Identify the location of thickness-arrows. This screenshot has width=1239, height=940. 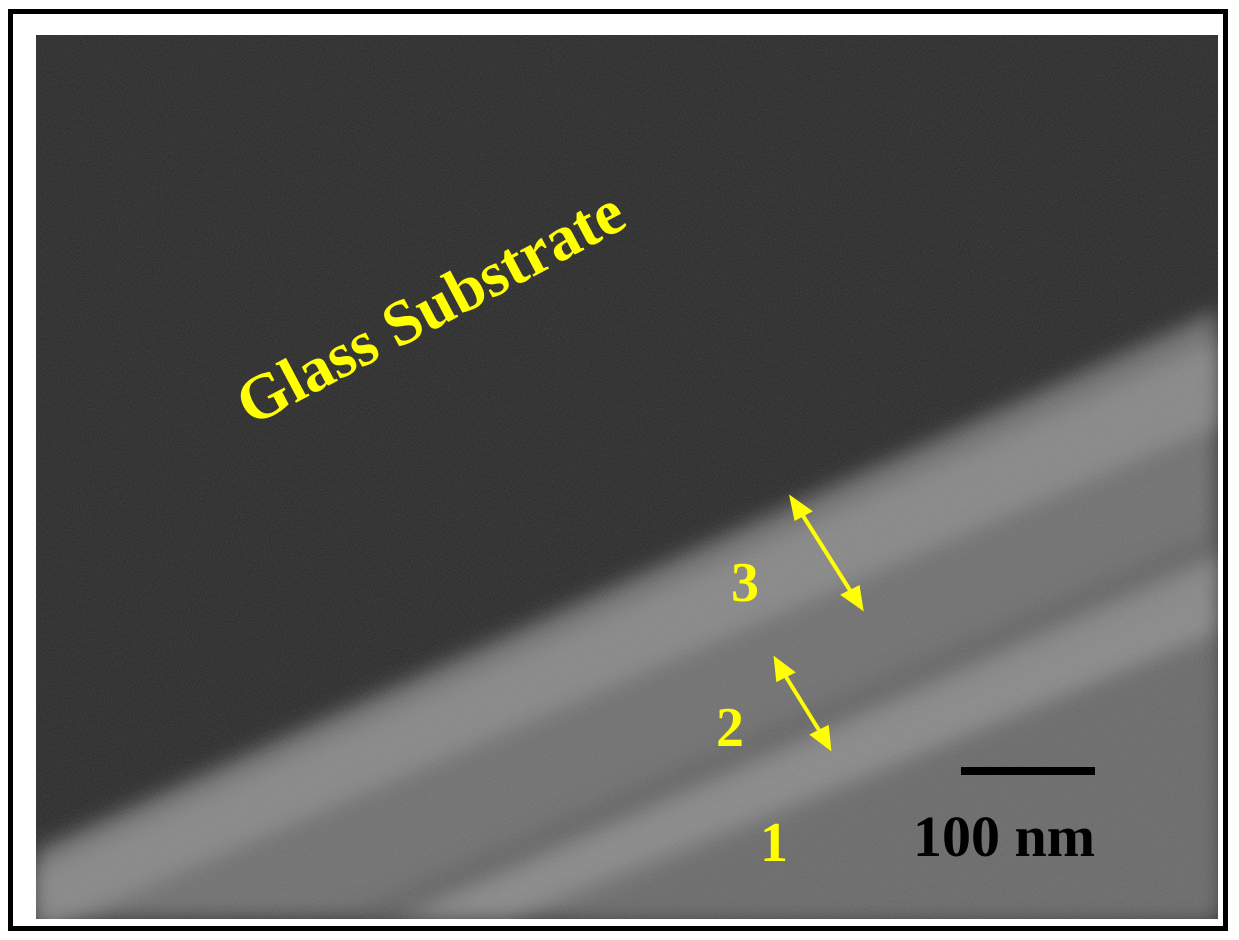
(818, 623).